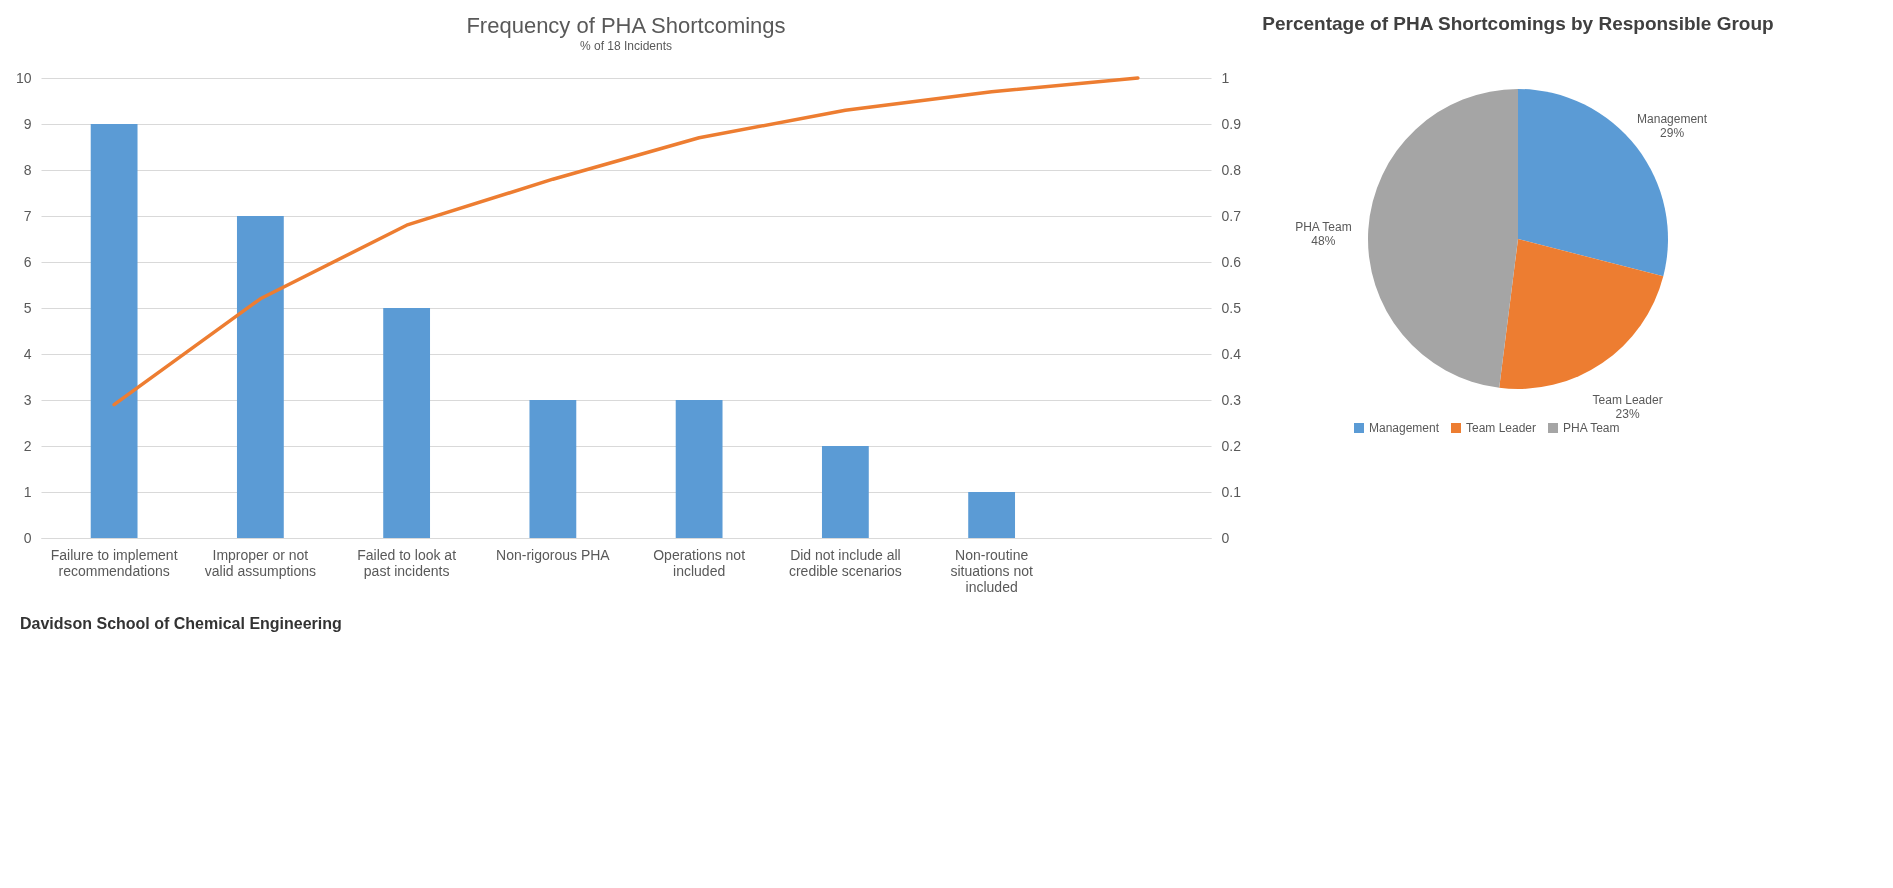 This screenshot has height=888, width=1893. What do you see at coordinates (1672, 119) in the screenshot?
I see `slice-label: Management` at bounding box center [1672, 119].